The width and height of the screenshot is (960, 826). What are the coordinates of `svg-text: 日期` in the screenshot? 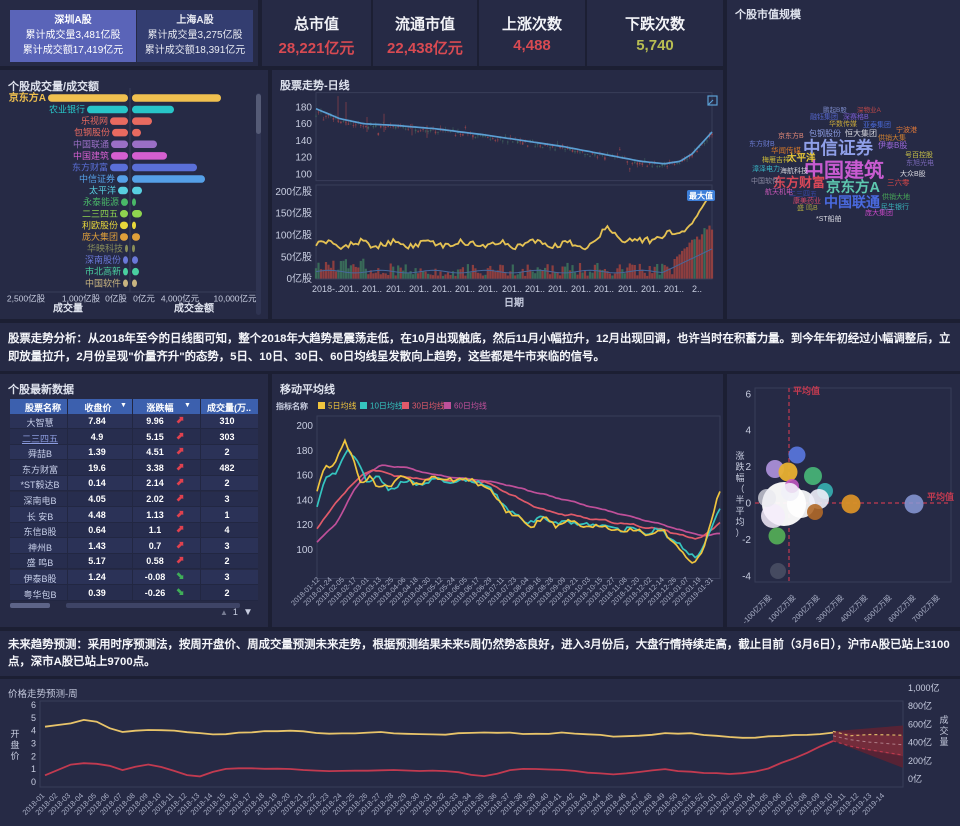 It's located at (514, 302).